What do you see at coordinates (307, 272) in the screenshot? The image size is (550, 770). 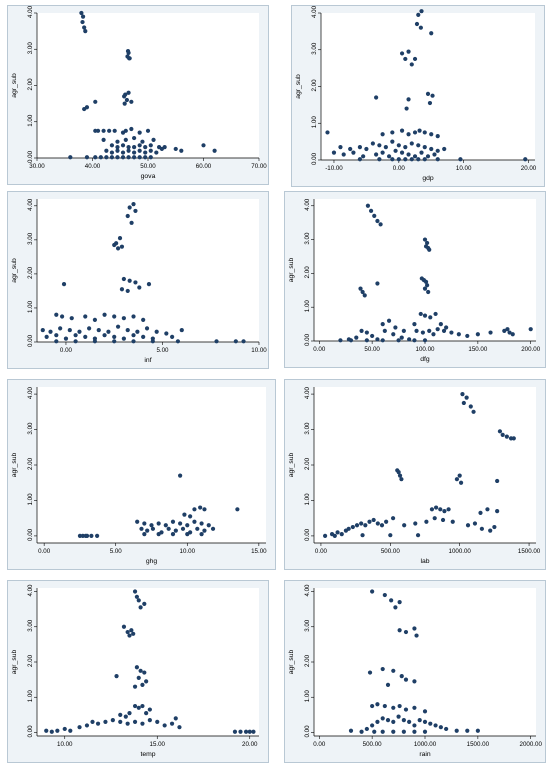 I see `y-tick-label: 2.00` at bounding box center [307, 272].